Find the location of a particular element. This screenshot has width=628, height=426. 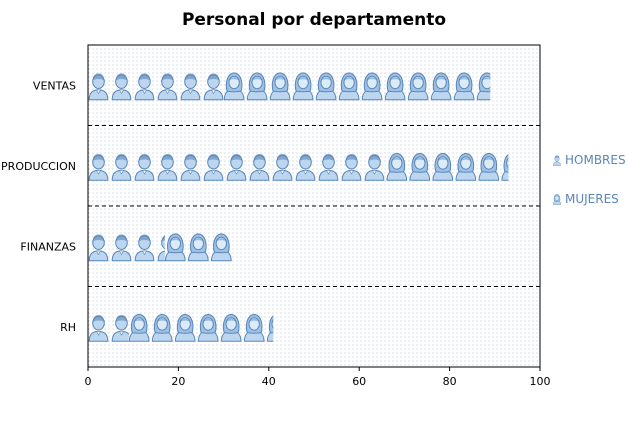

x-axis-ticks: 0 20 40 60 80 100 is located at coordinates (318, 377).